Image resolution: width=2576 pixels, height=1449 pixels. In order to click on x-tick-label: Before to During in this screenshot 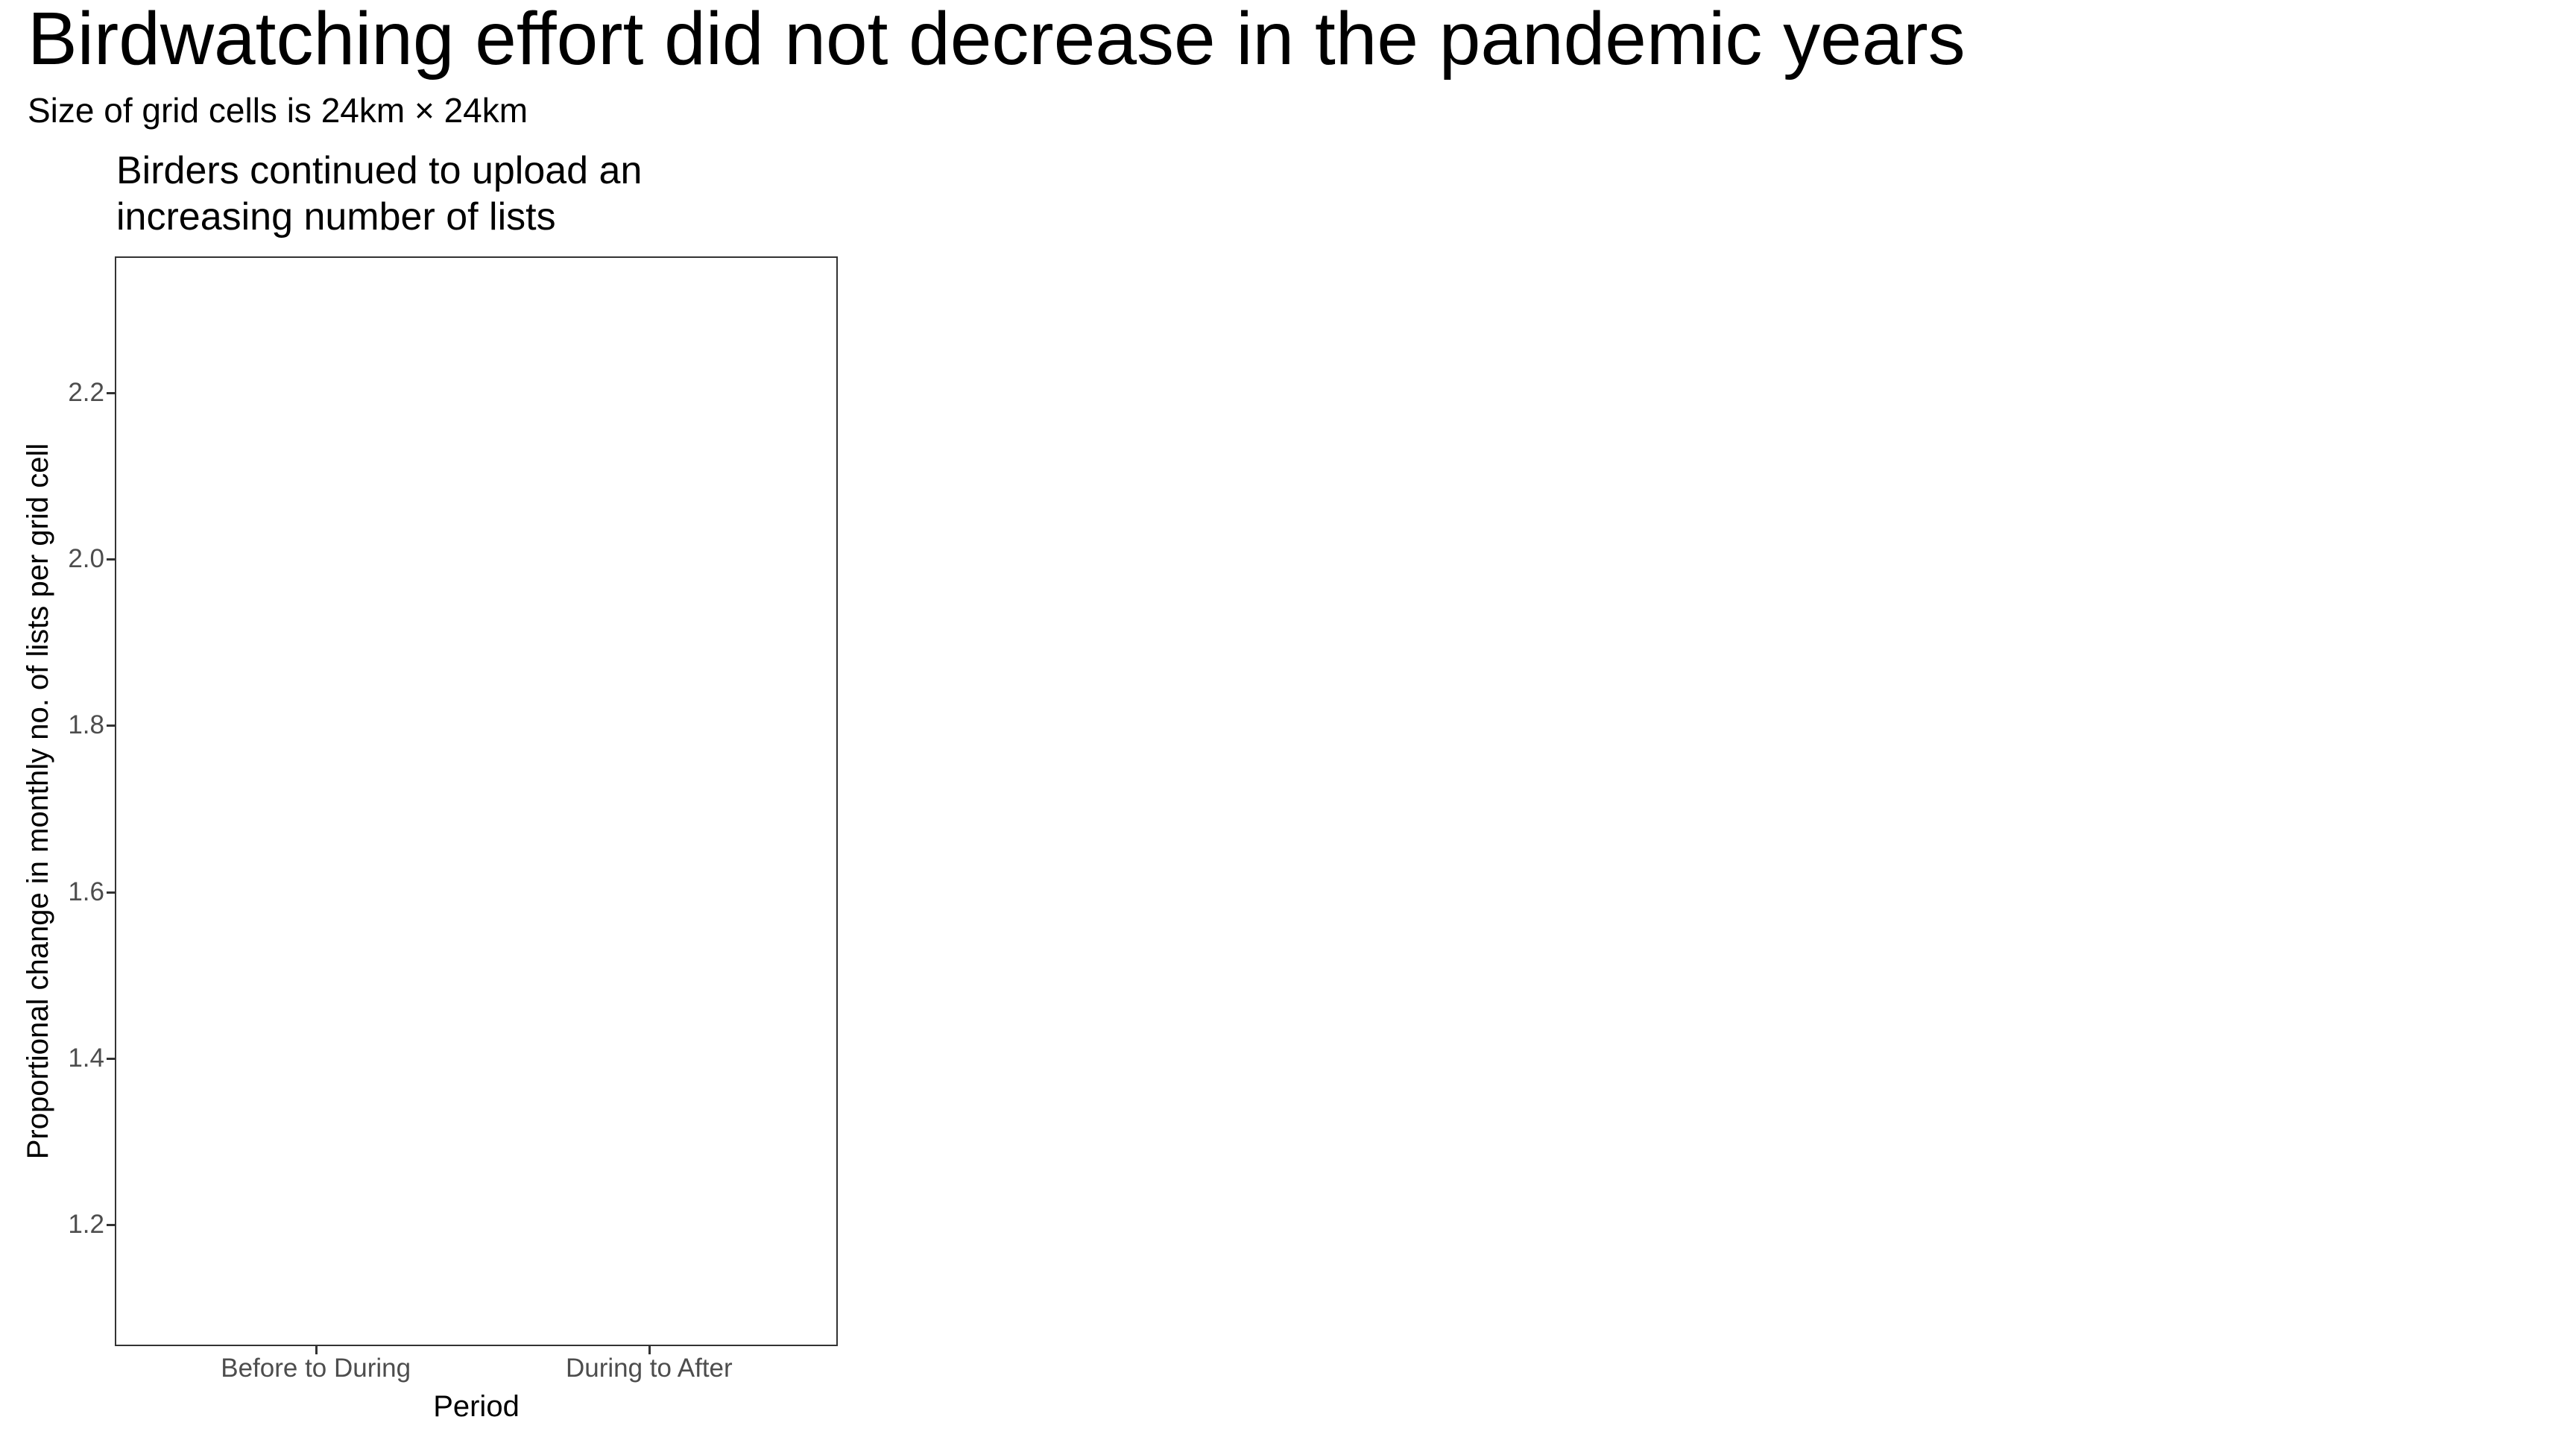, I will do `click(316, 1369)`.